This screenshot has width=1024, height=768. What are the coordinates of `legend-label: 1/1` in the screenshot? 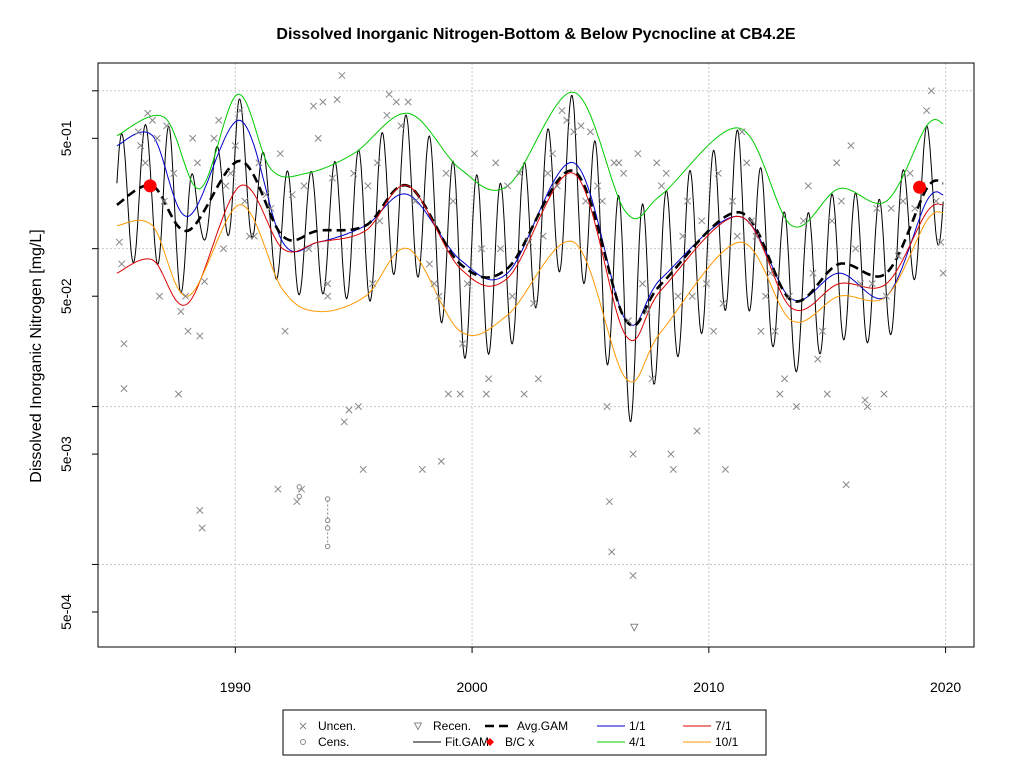 It's located at (637, 726).